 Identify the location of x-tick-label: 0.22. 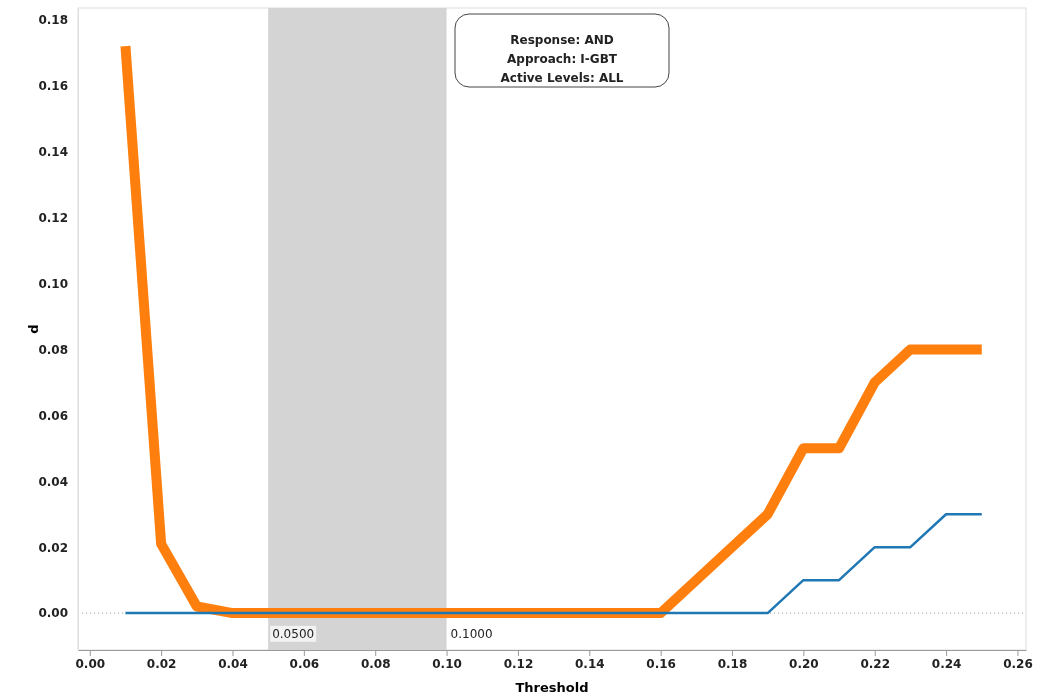
(875, 663).